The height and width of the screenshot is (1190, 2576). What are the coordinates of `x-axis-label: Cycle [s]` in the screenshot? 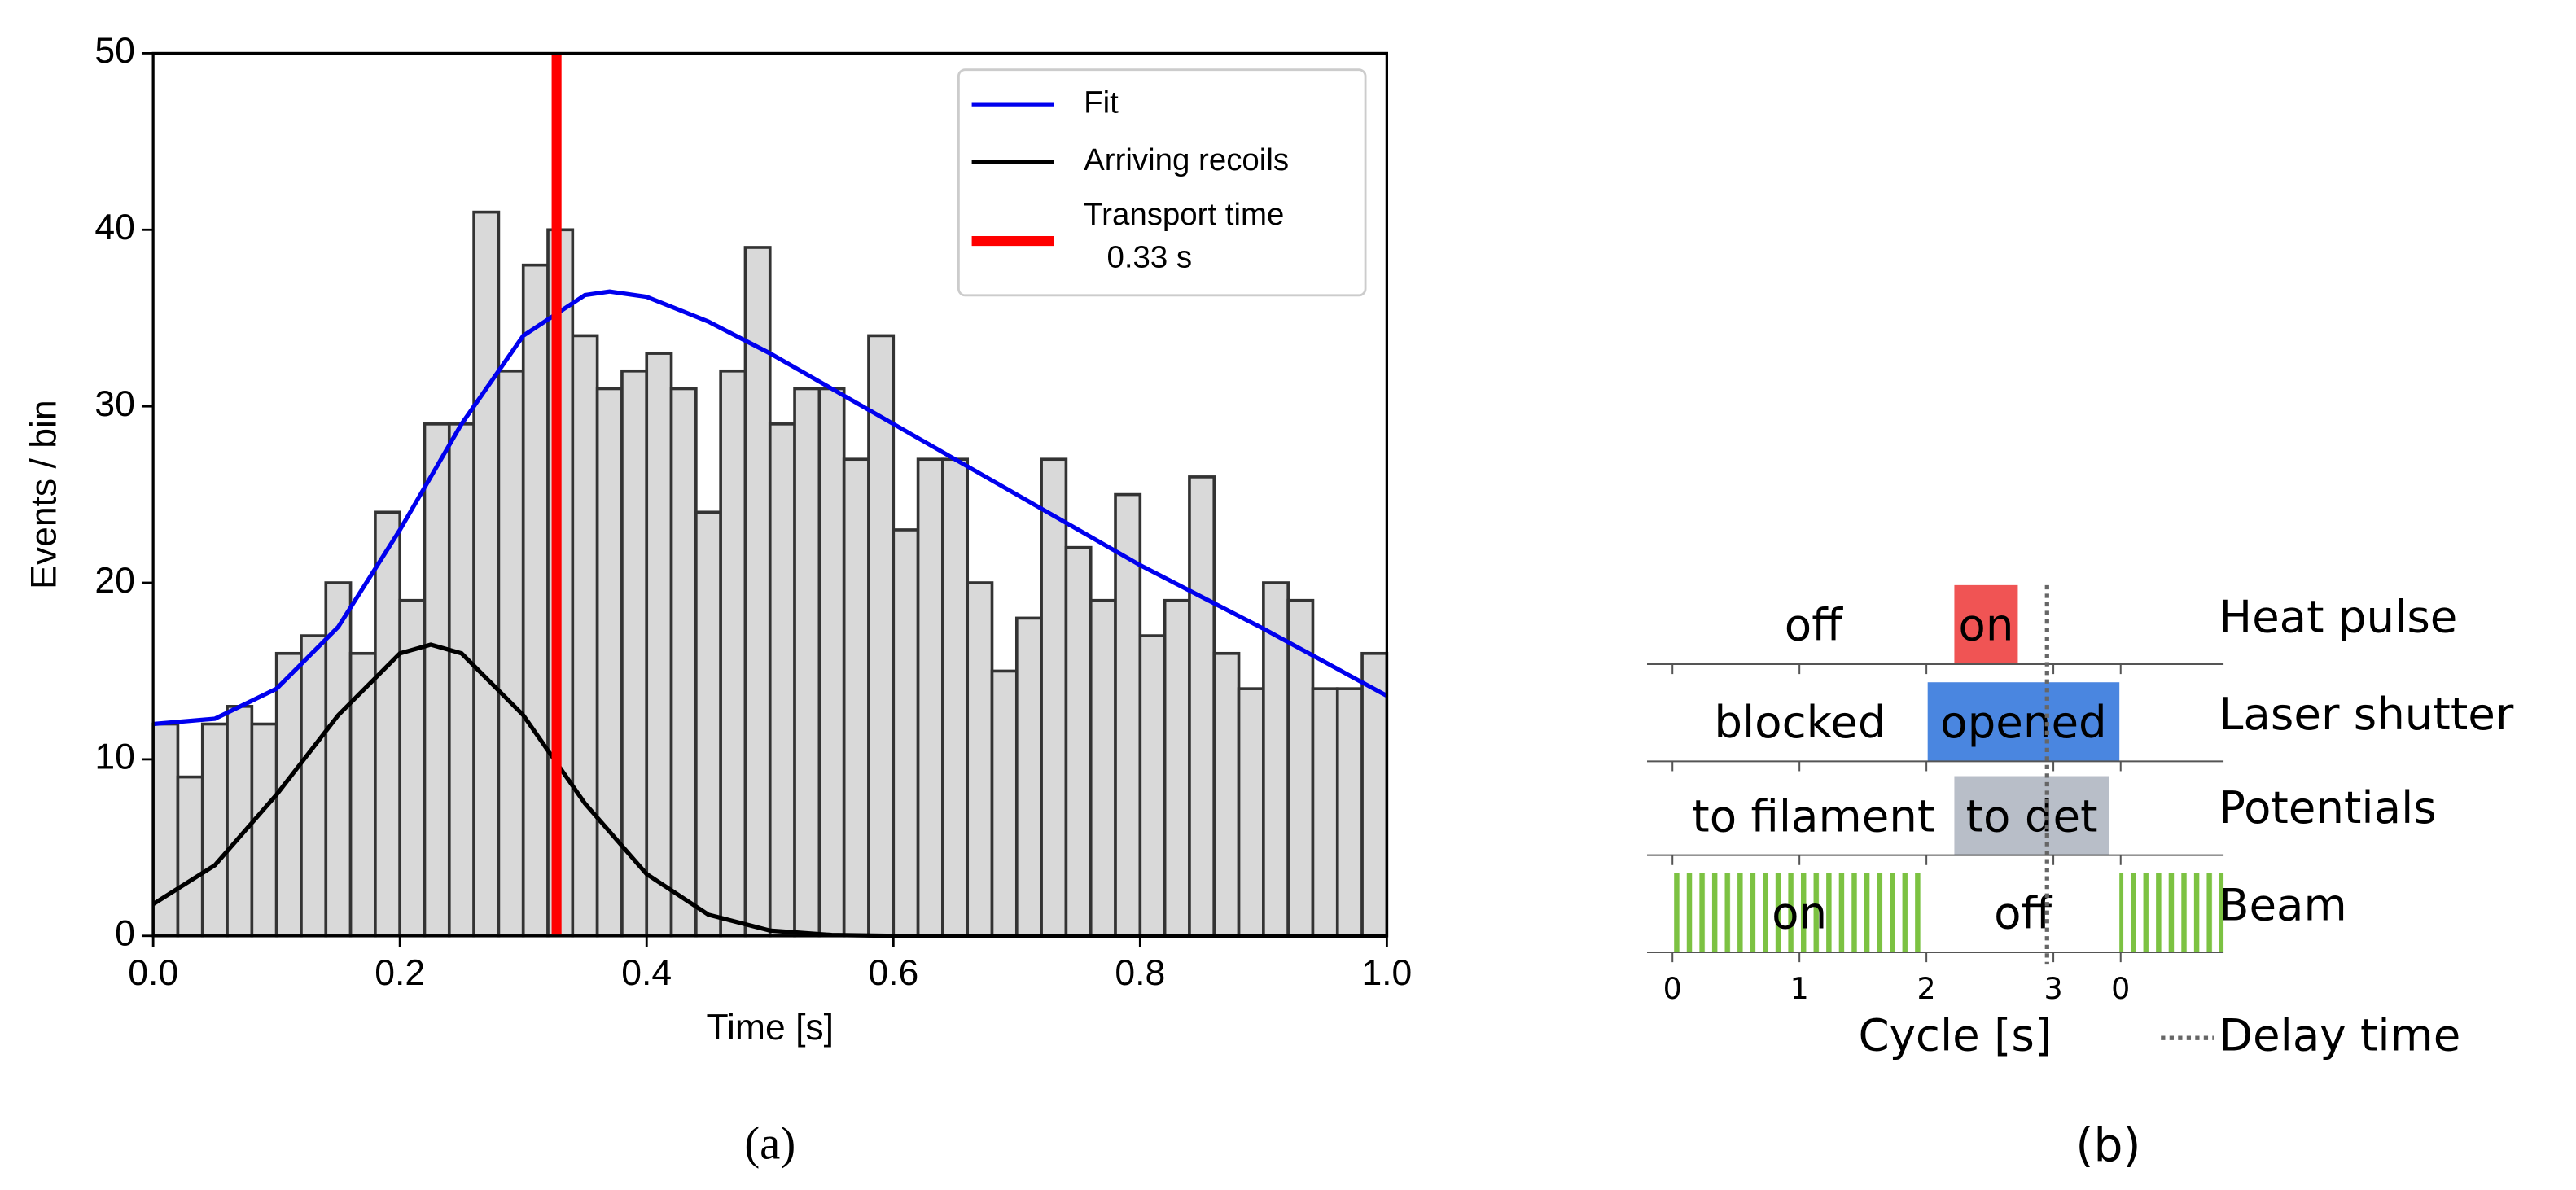 It's located at (1955, 1035).